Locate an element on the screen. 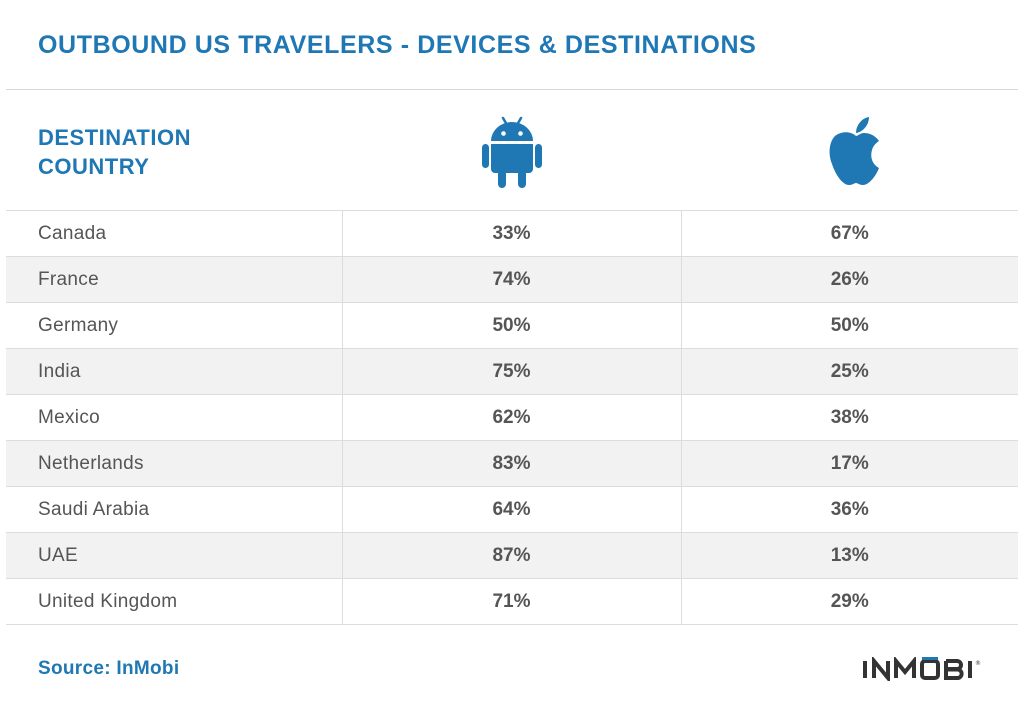 This screenshot has height=719, width=1024. android-share-cell: 87% is located at coordinates (511, 555).